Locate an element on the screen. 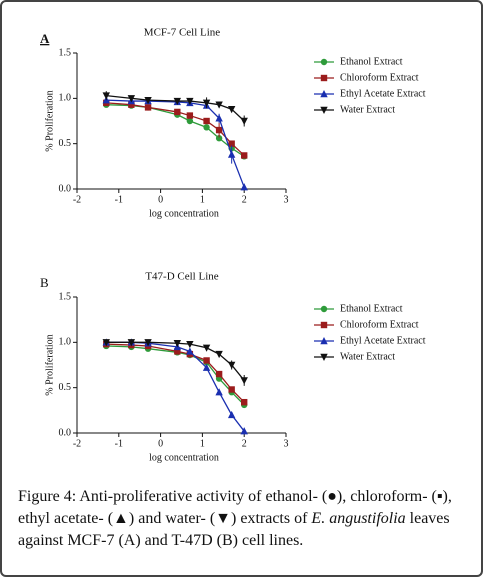 The width and height of the screenshot is (483, 577). caption-label: Figure 4: is located at coordinates (47, 496).